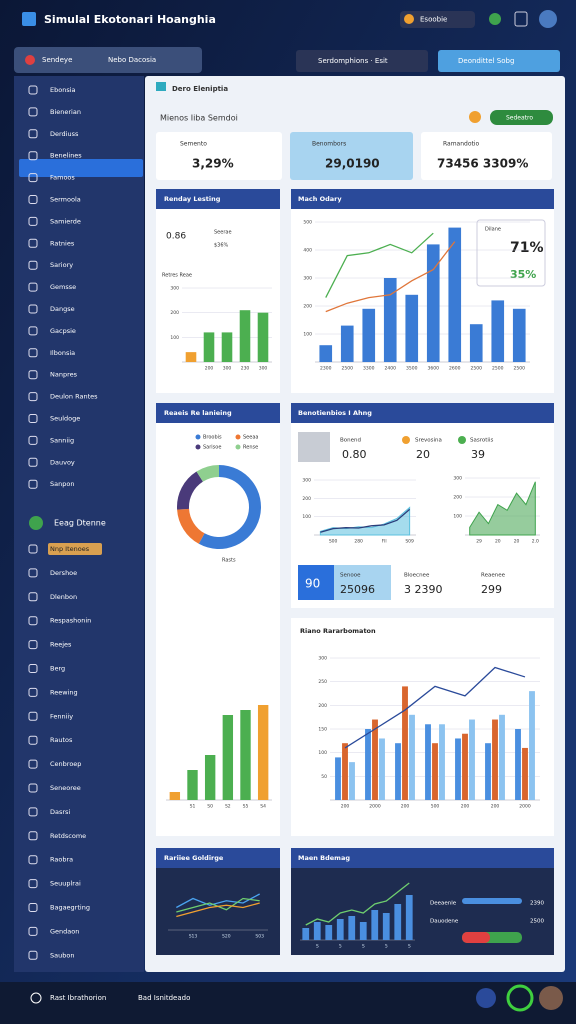  I want to click on dropdown, so click(108, 60).